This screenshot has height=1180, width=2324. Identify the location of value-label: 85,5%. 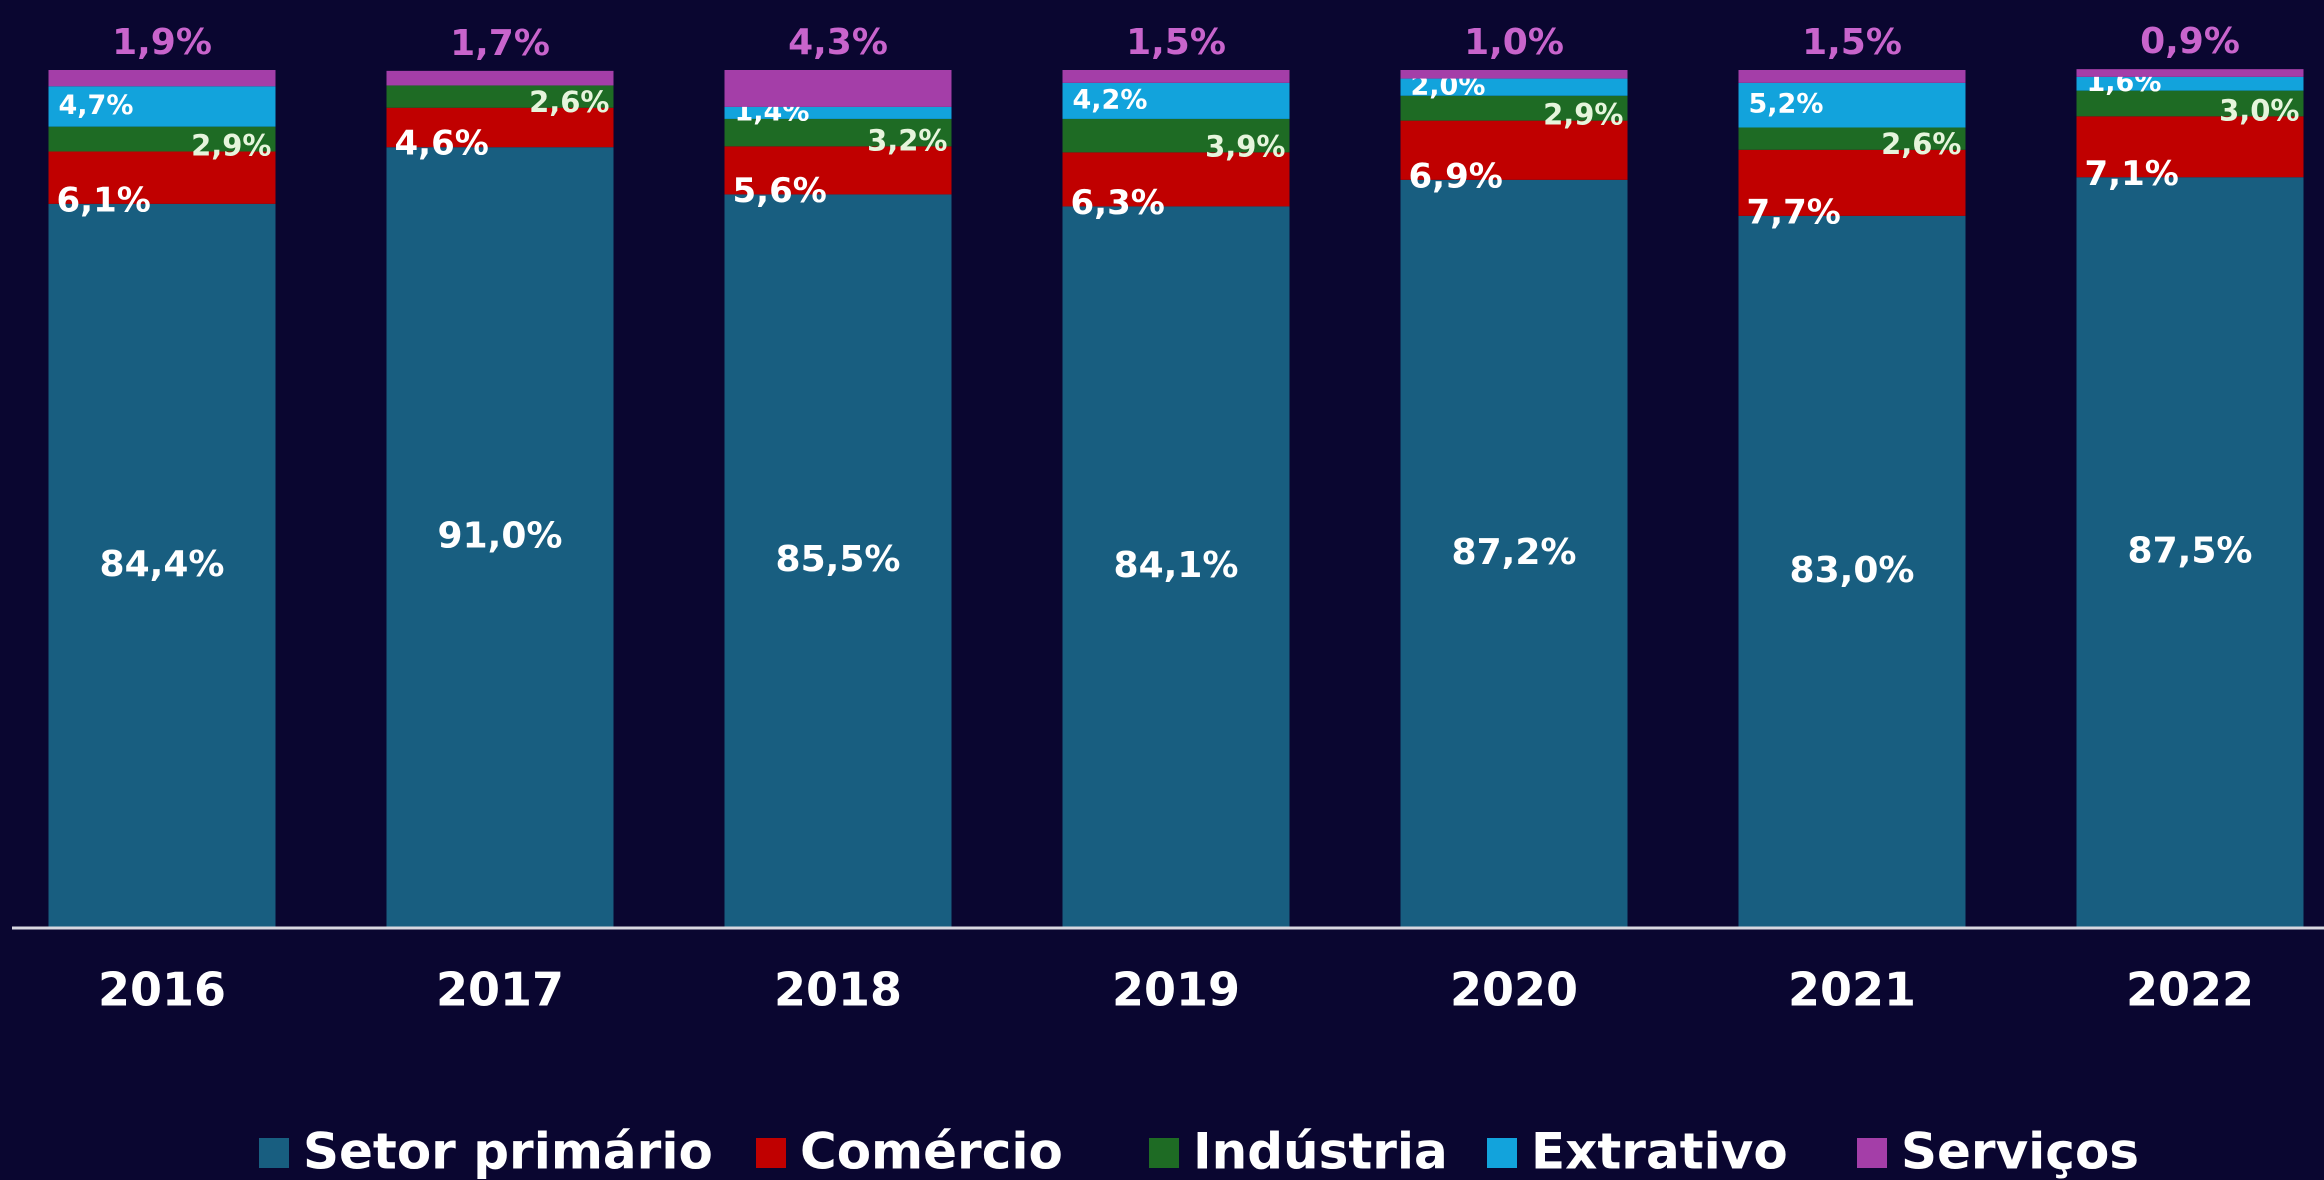
(838, 559).